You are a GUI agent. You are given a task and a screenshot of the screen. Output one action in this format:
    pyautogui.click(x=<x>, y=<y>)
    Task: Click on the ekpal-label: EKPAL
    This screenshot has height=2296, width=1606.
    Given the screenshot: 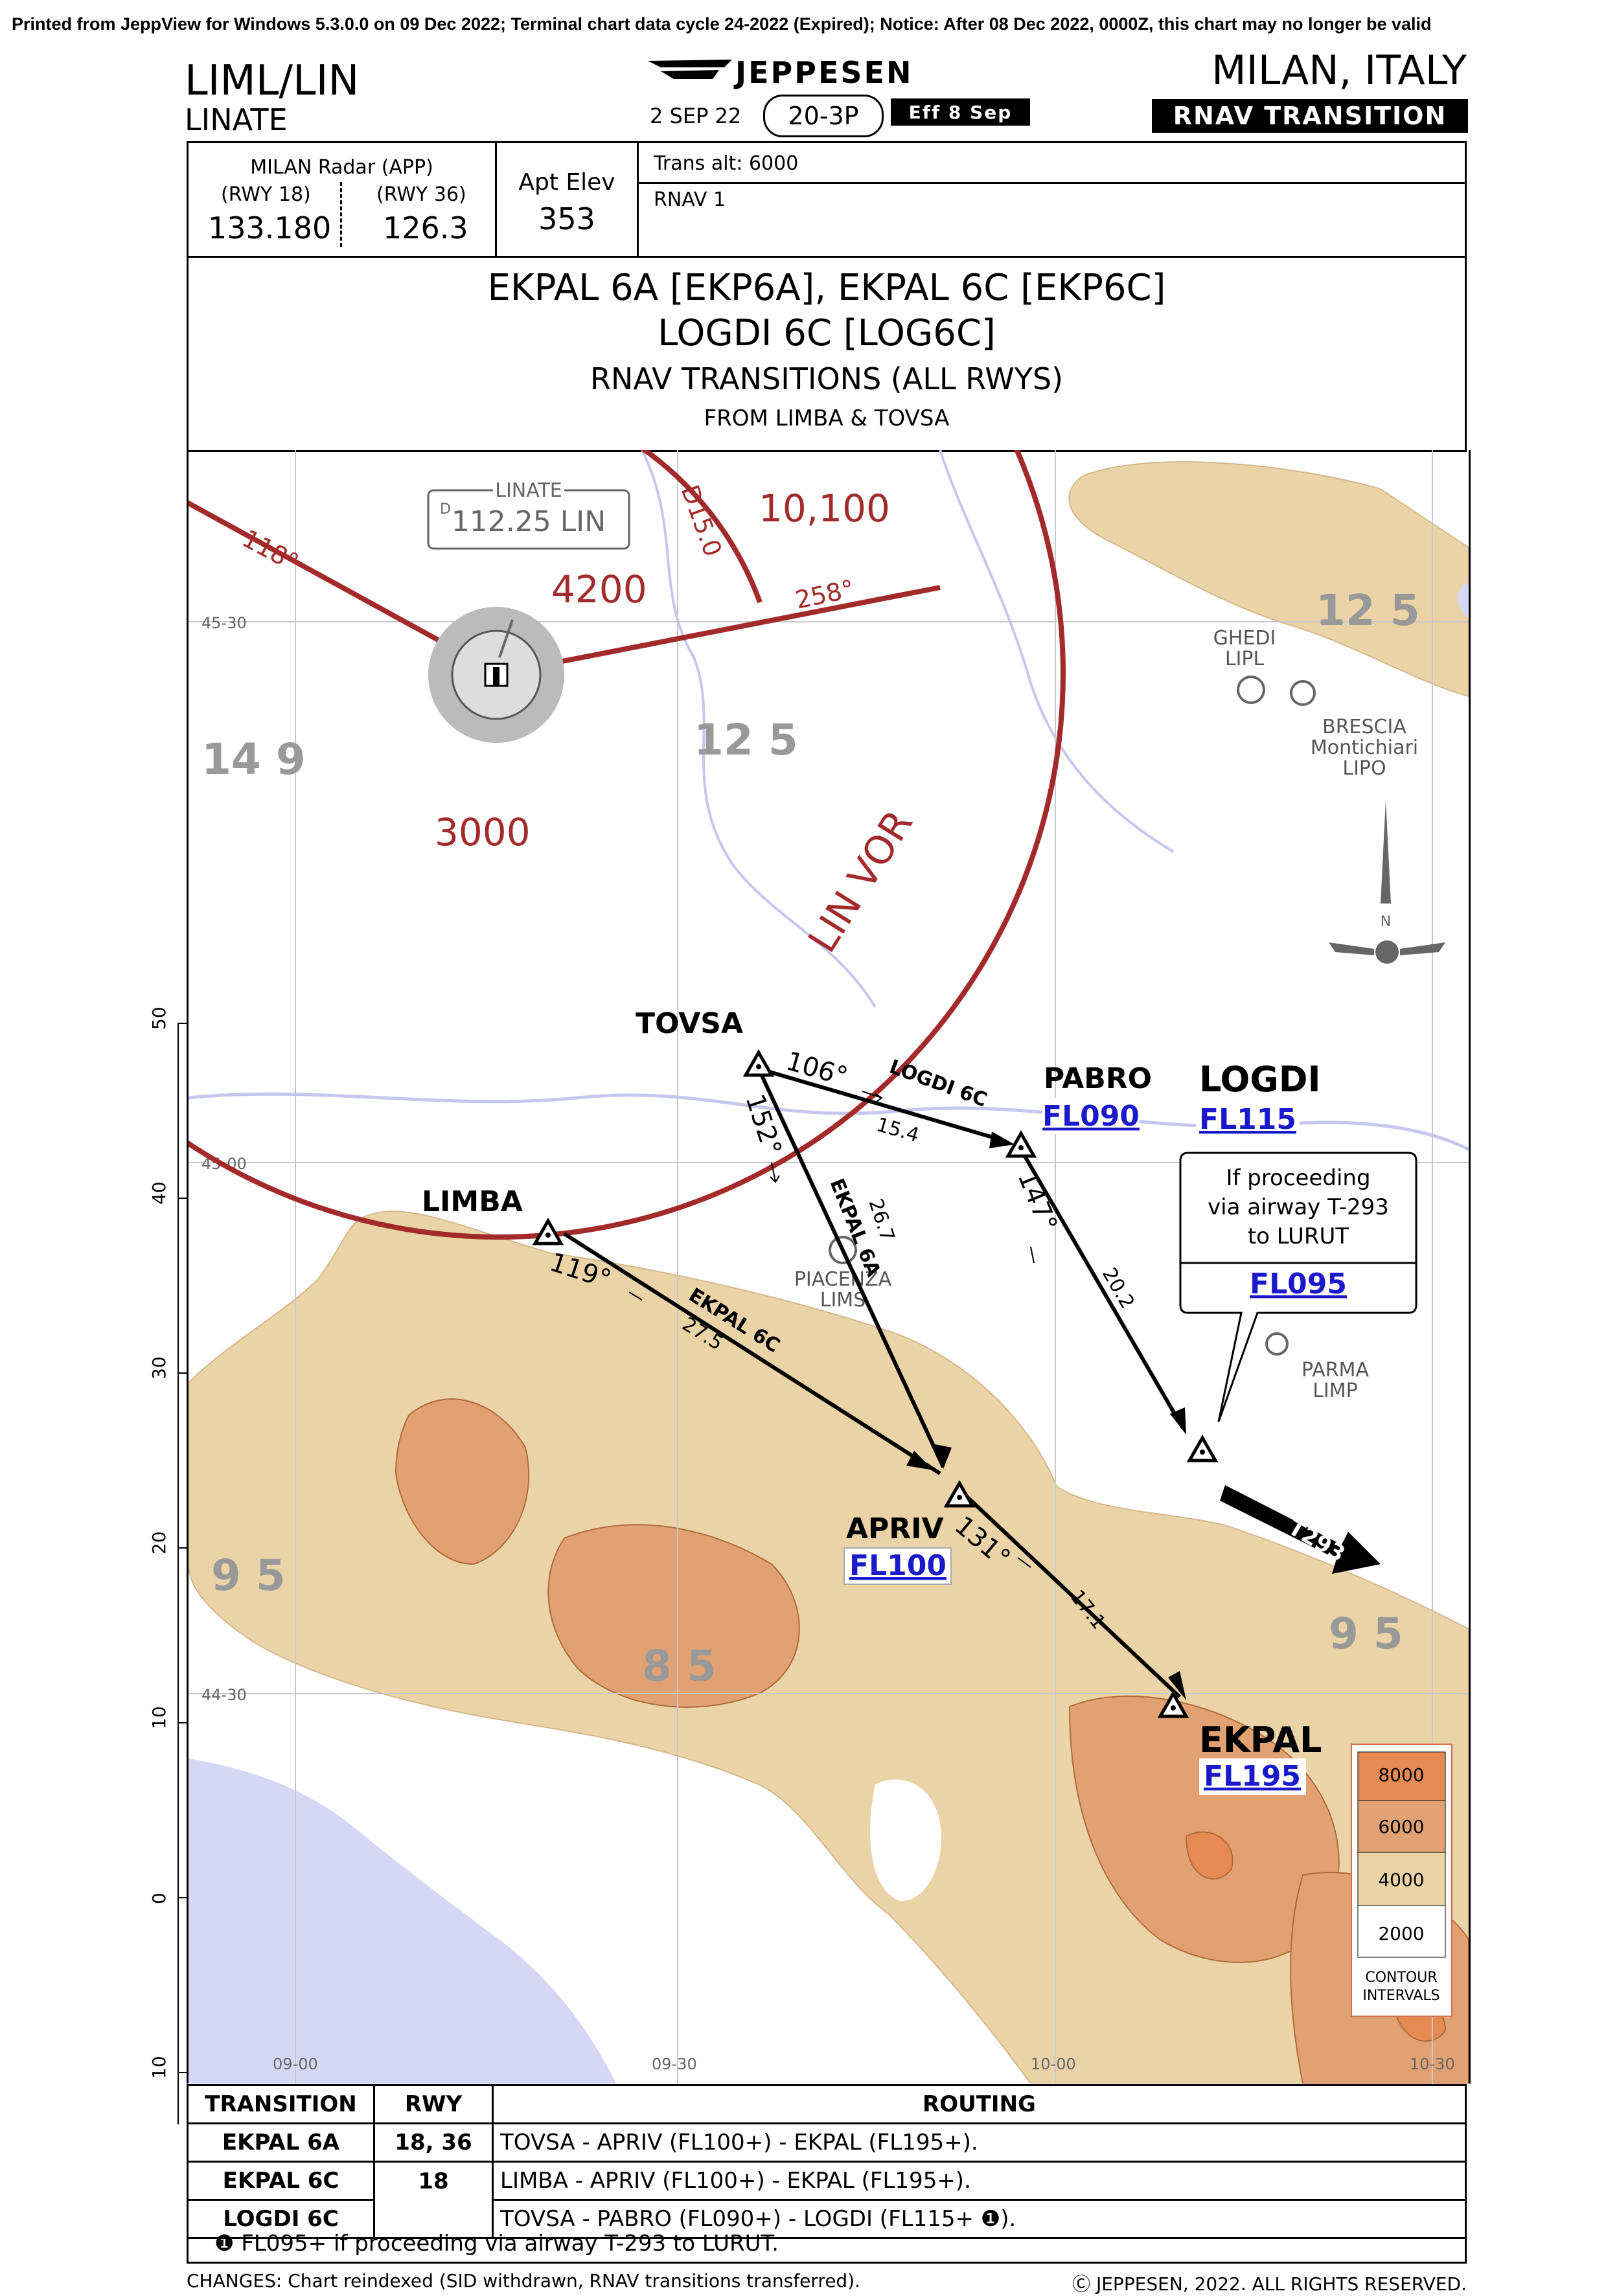 What is the action you would take?
    pyautogui.click(x=1260, y=1740)
    